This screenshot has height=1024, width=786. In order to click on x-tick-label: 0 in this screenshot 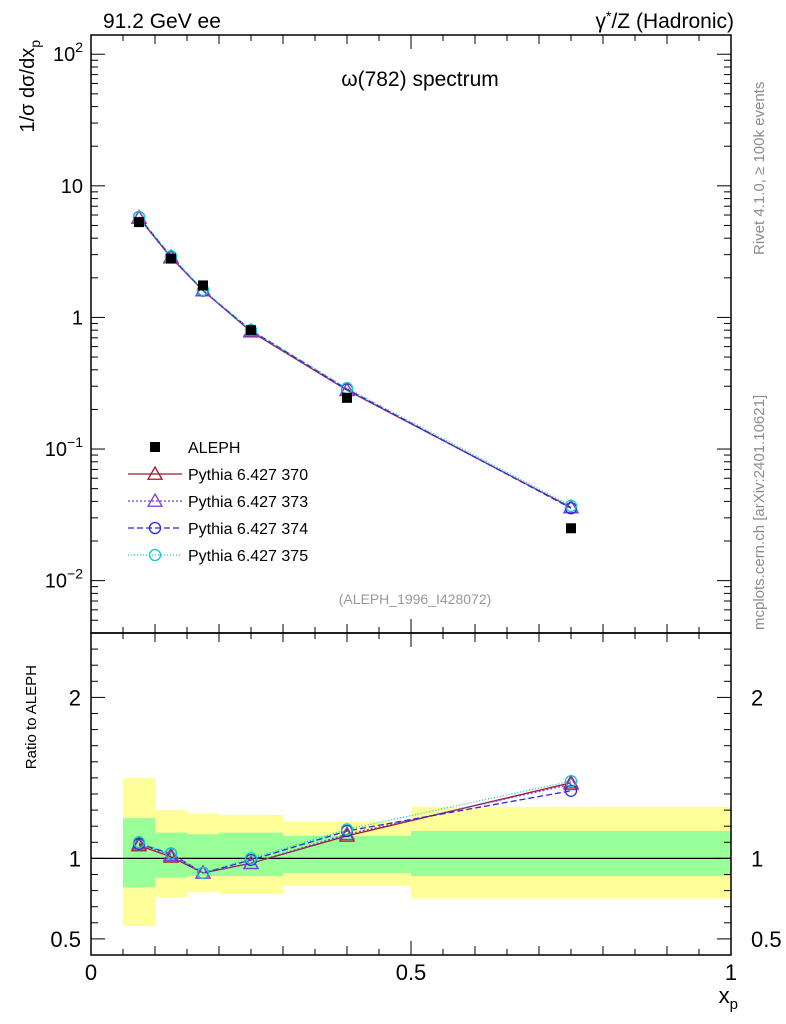, I will do `click(91, 972)`.